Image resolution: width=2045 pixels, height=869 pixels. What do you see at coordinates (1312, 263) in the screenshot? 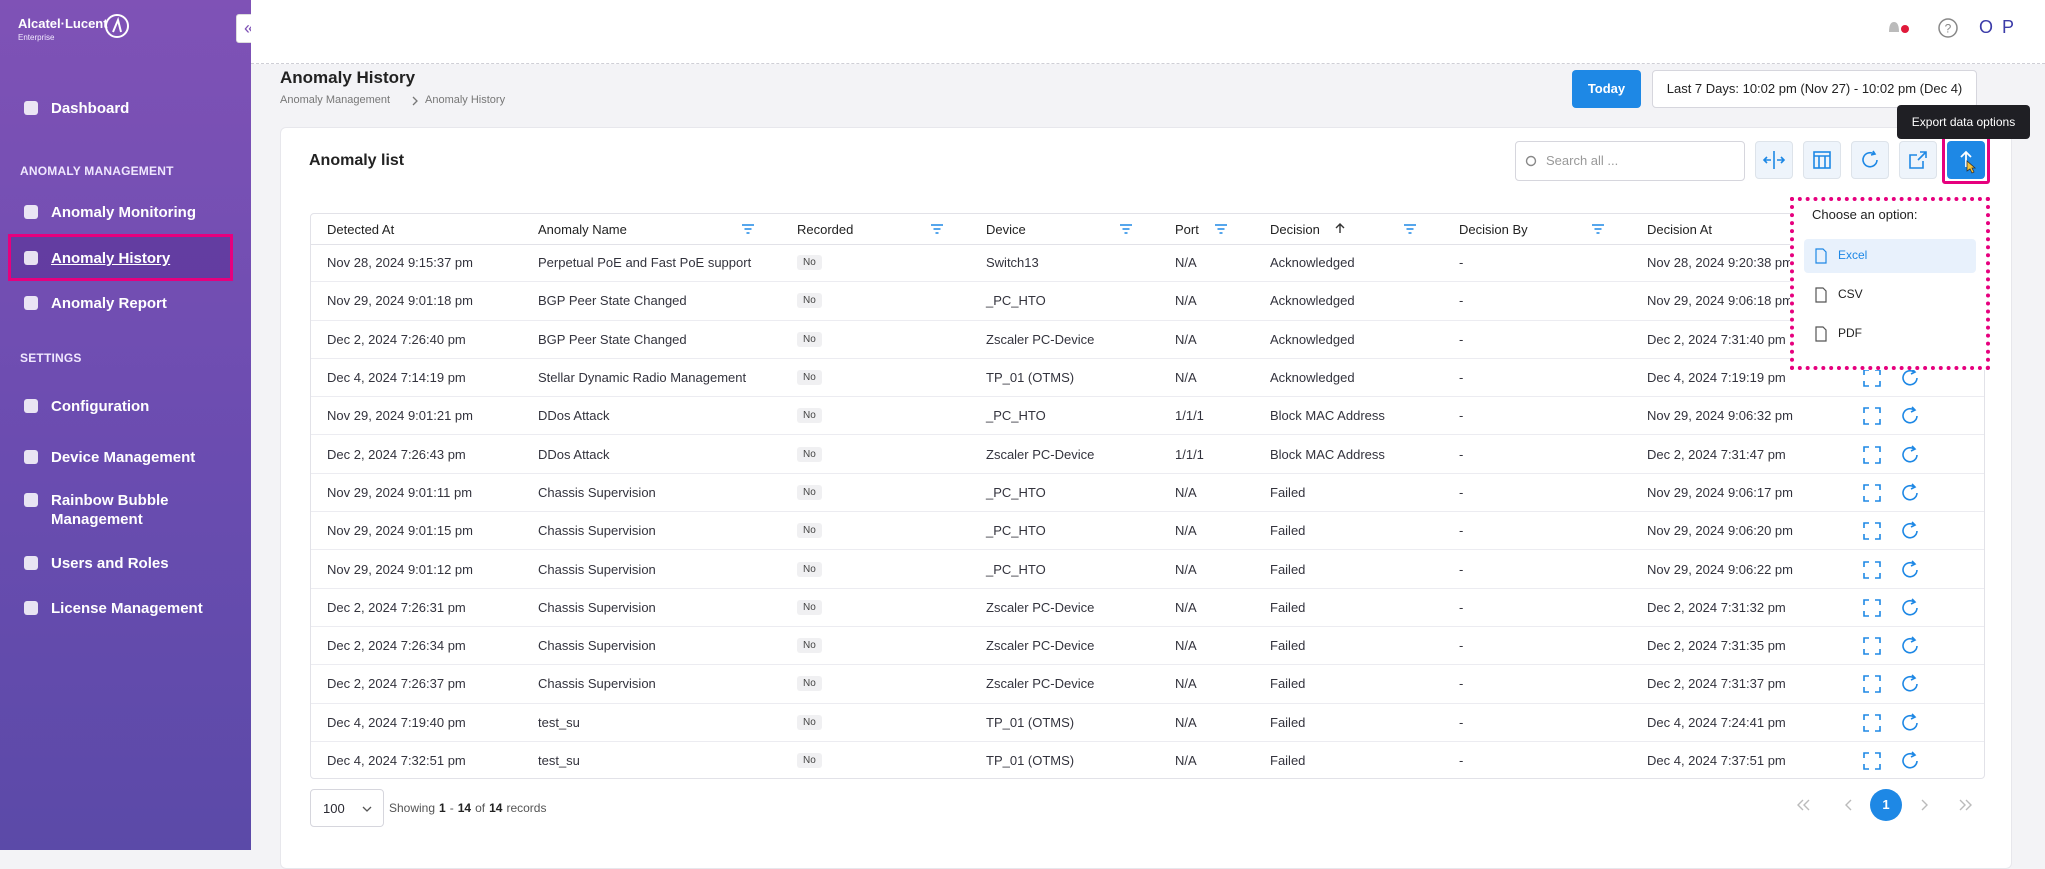
I see `cell: Acknowledged` at bounding box center [1312, 263].